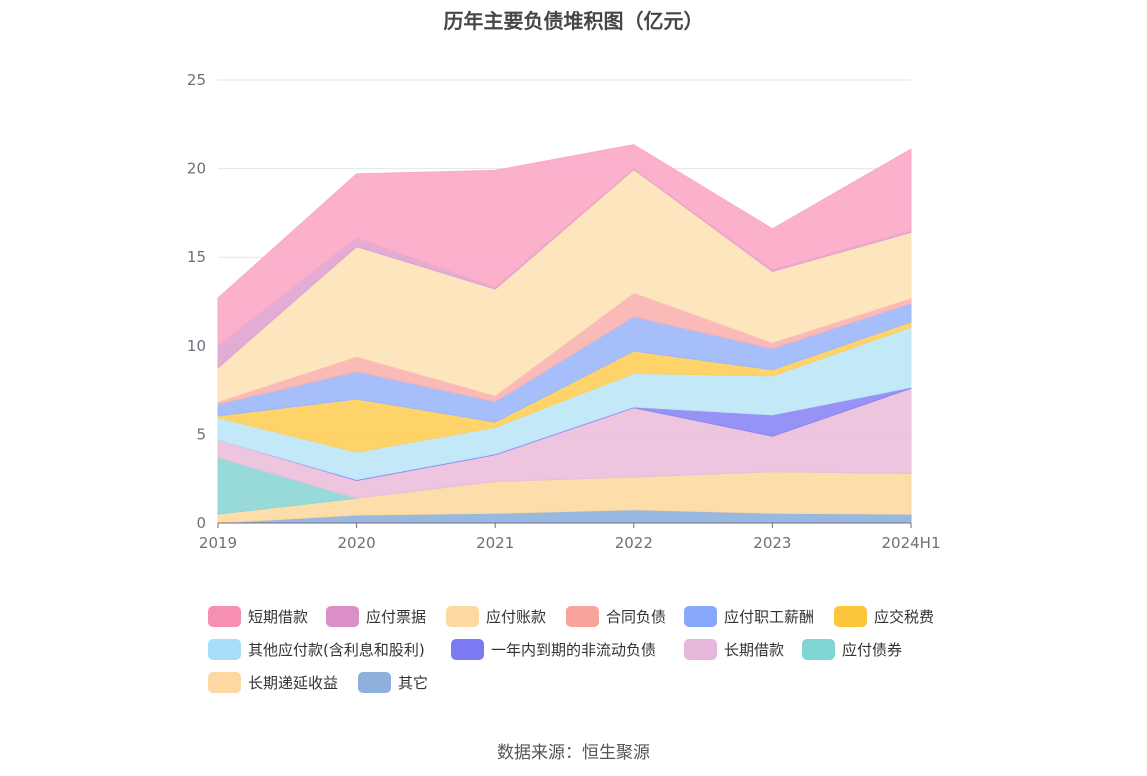 Image resolution: width=1147 pixels, height=776 pixels. I want to click on x-tick-label: 2024H1, so click(911, 543).